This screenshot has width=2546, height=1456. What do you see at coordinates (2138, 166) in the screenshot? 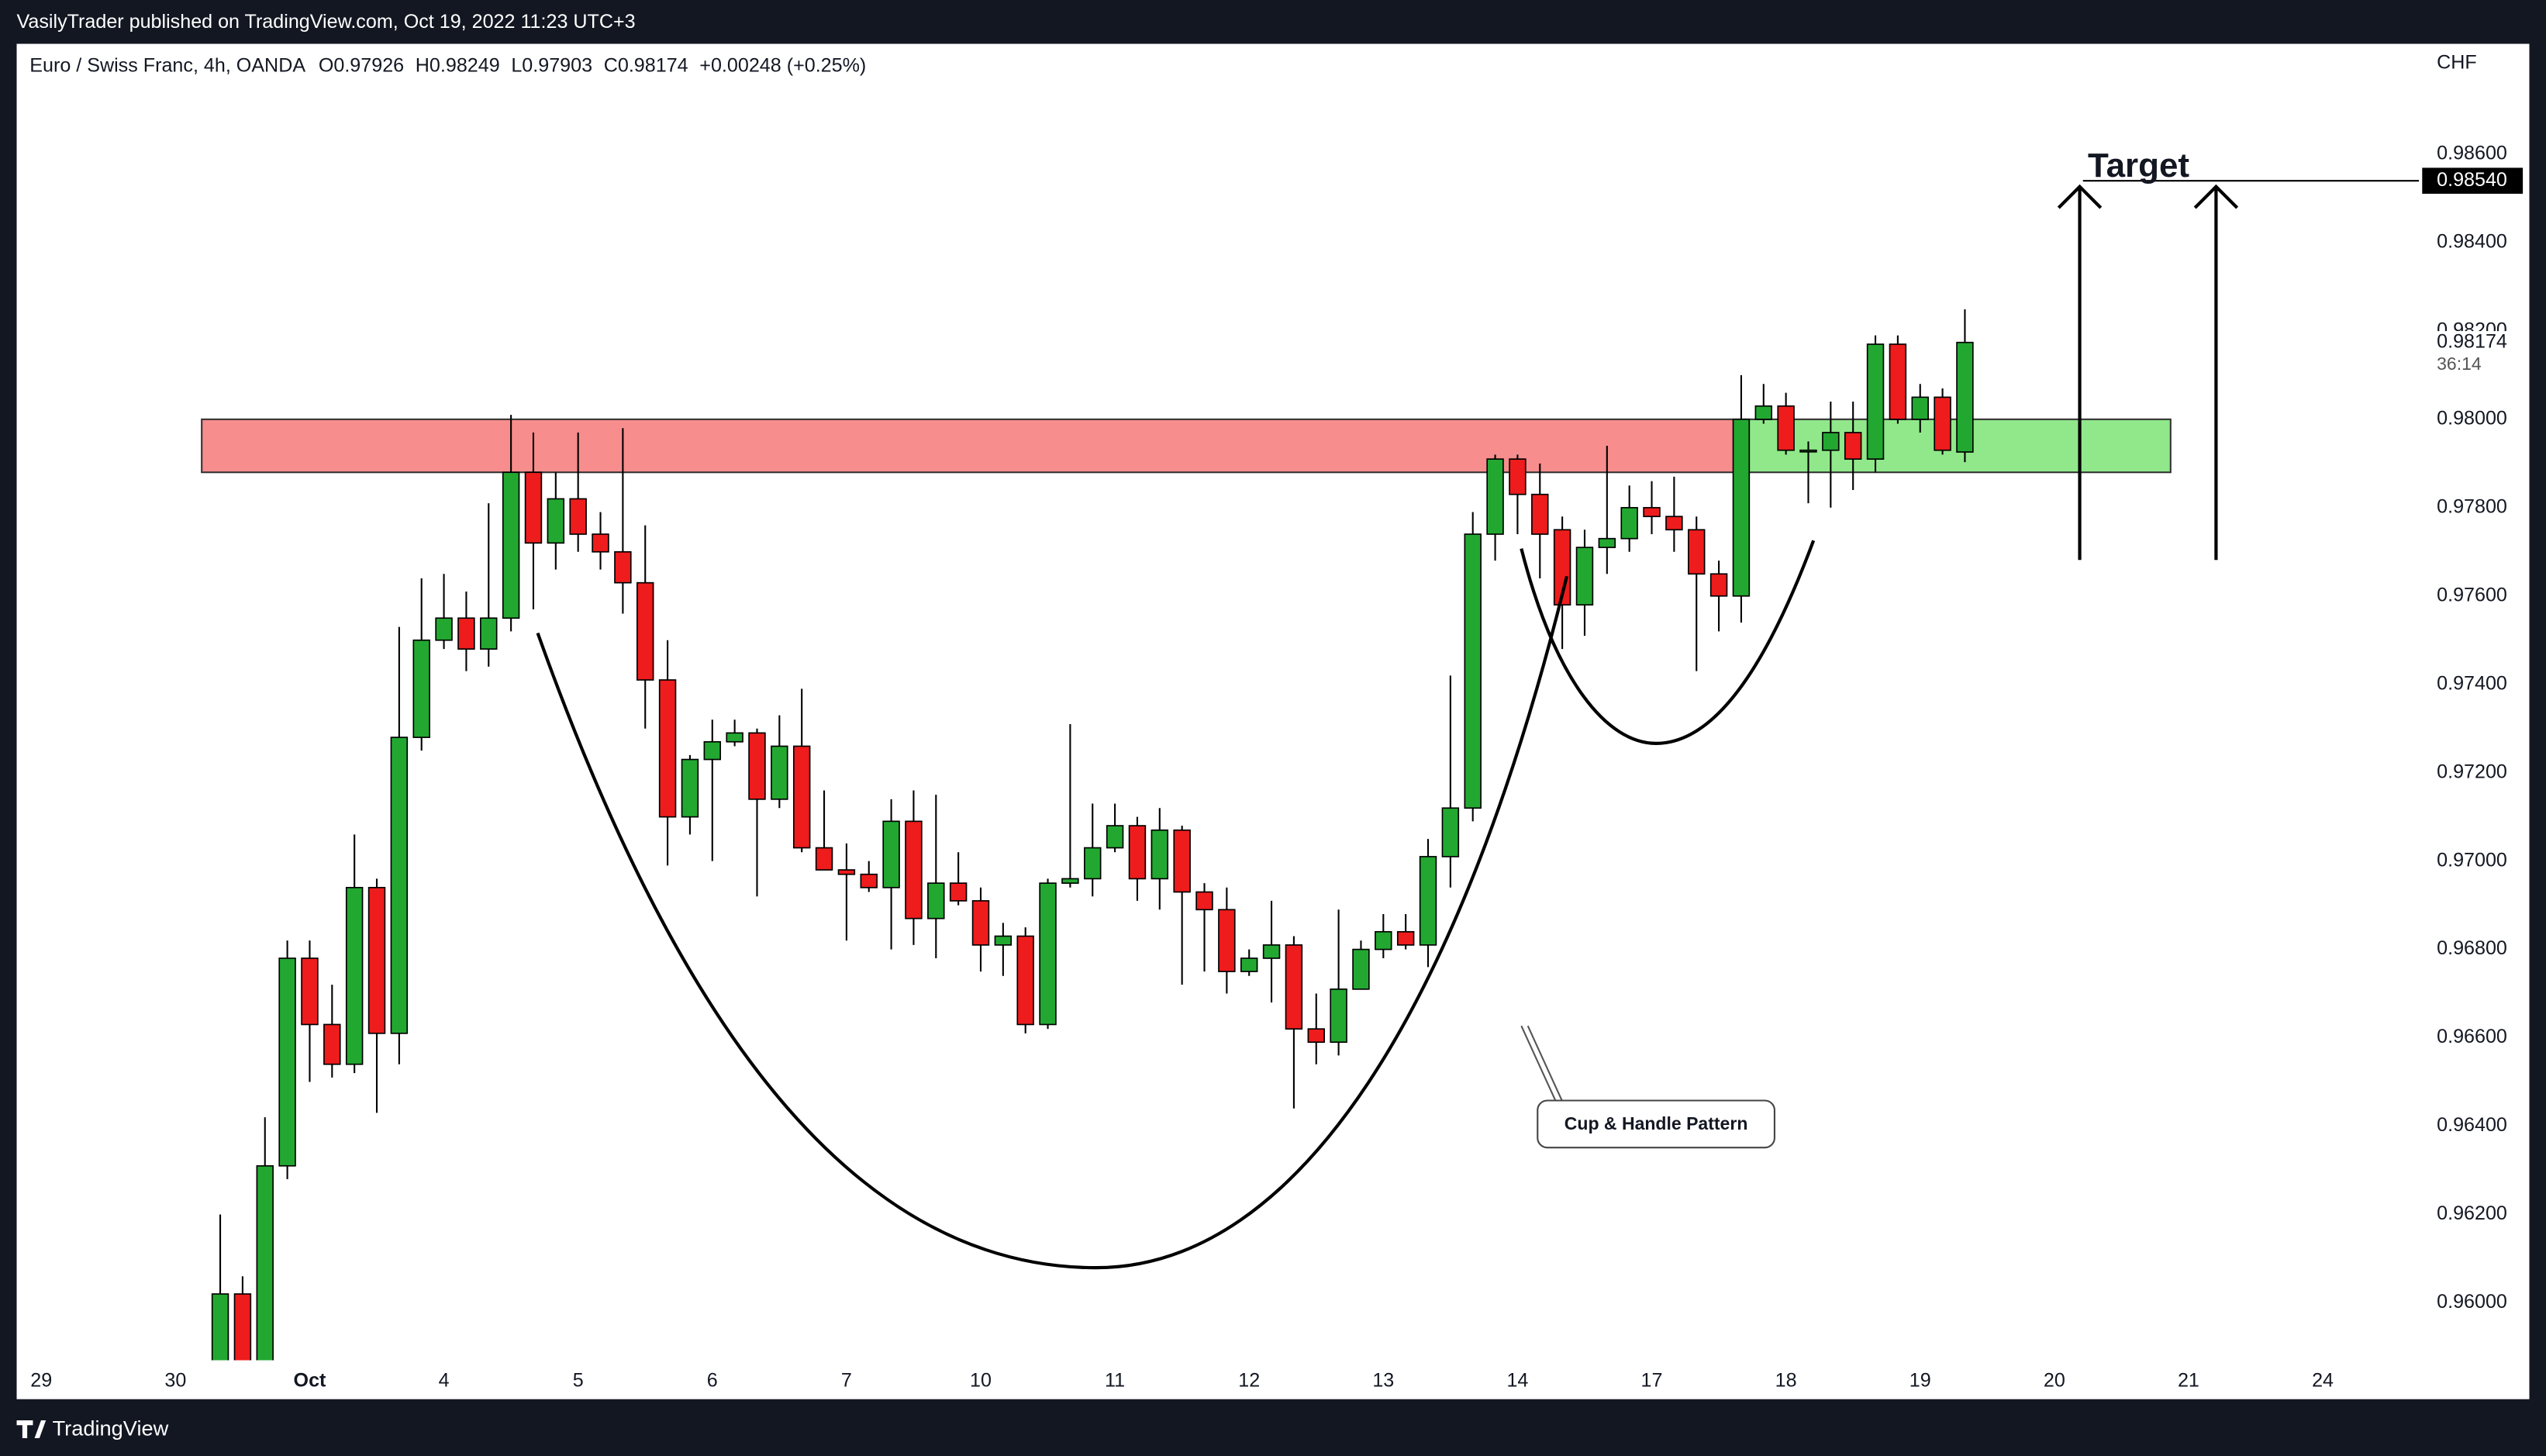
I see `target-text: Target` at bounding box center [2138, 166].